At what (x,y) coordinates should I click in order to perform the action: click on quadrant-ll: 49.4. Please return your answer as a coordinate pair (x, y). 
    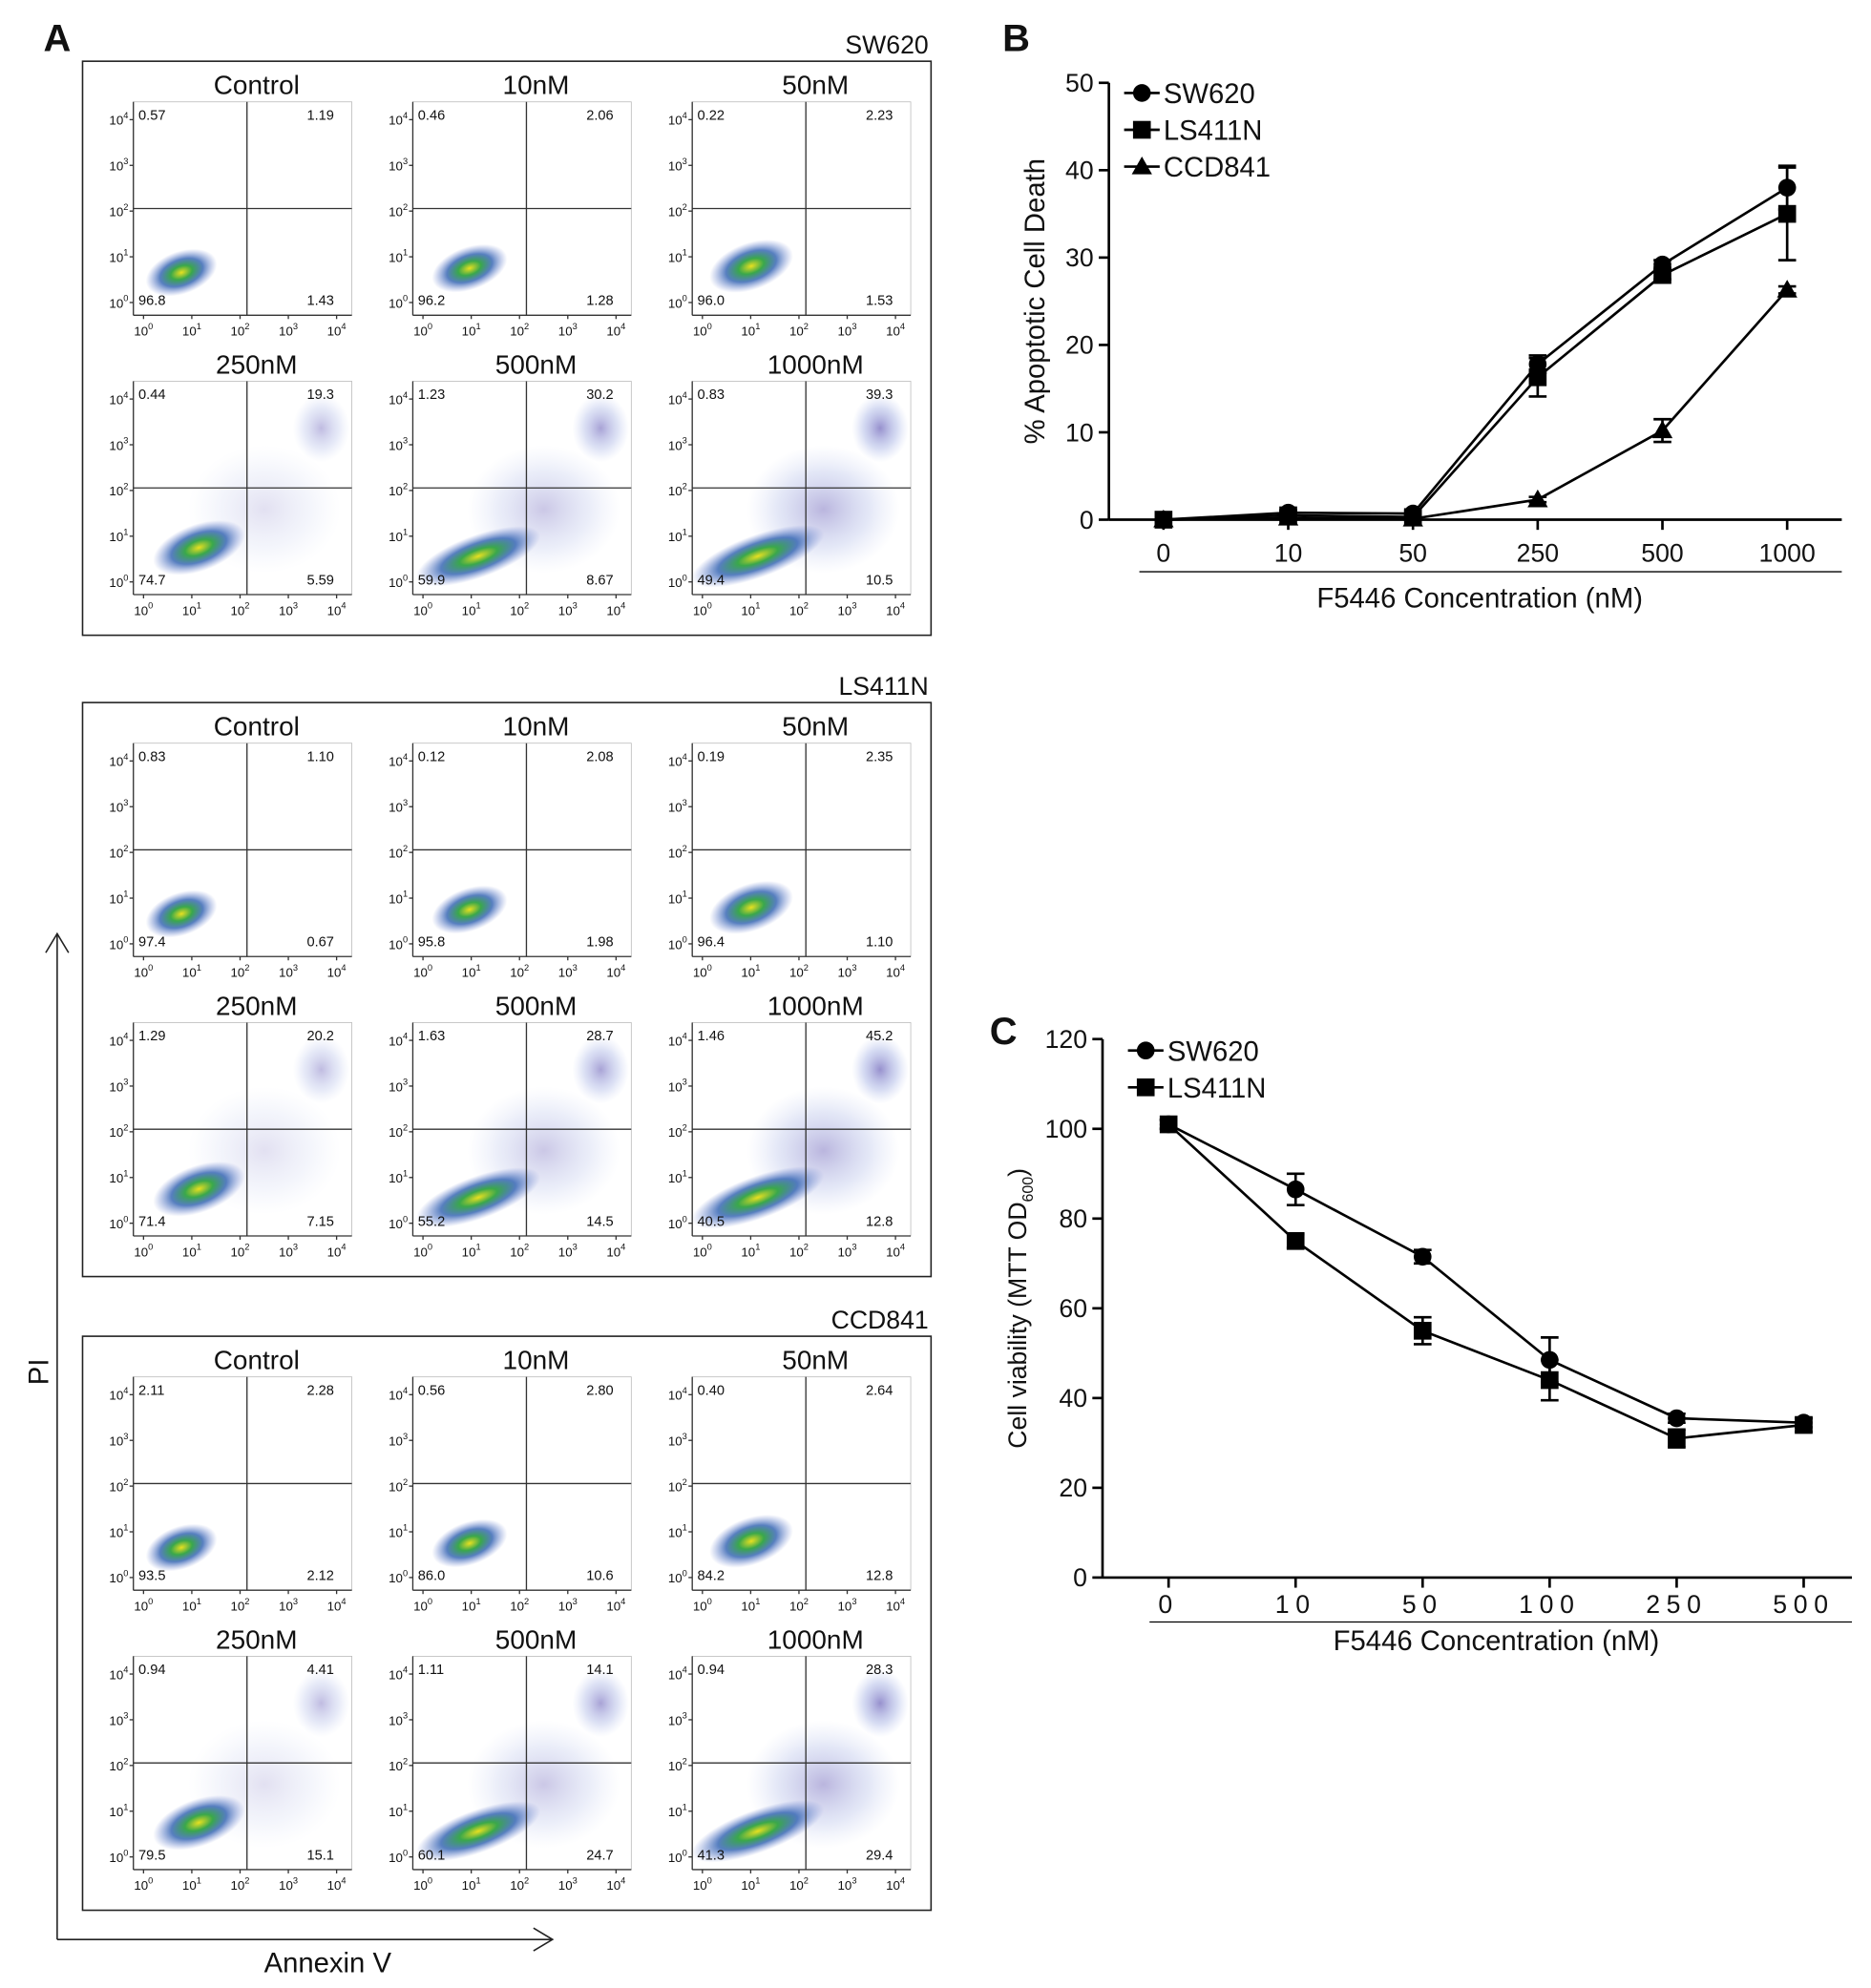
    Looking at the image, I should click on (711, 580).